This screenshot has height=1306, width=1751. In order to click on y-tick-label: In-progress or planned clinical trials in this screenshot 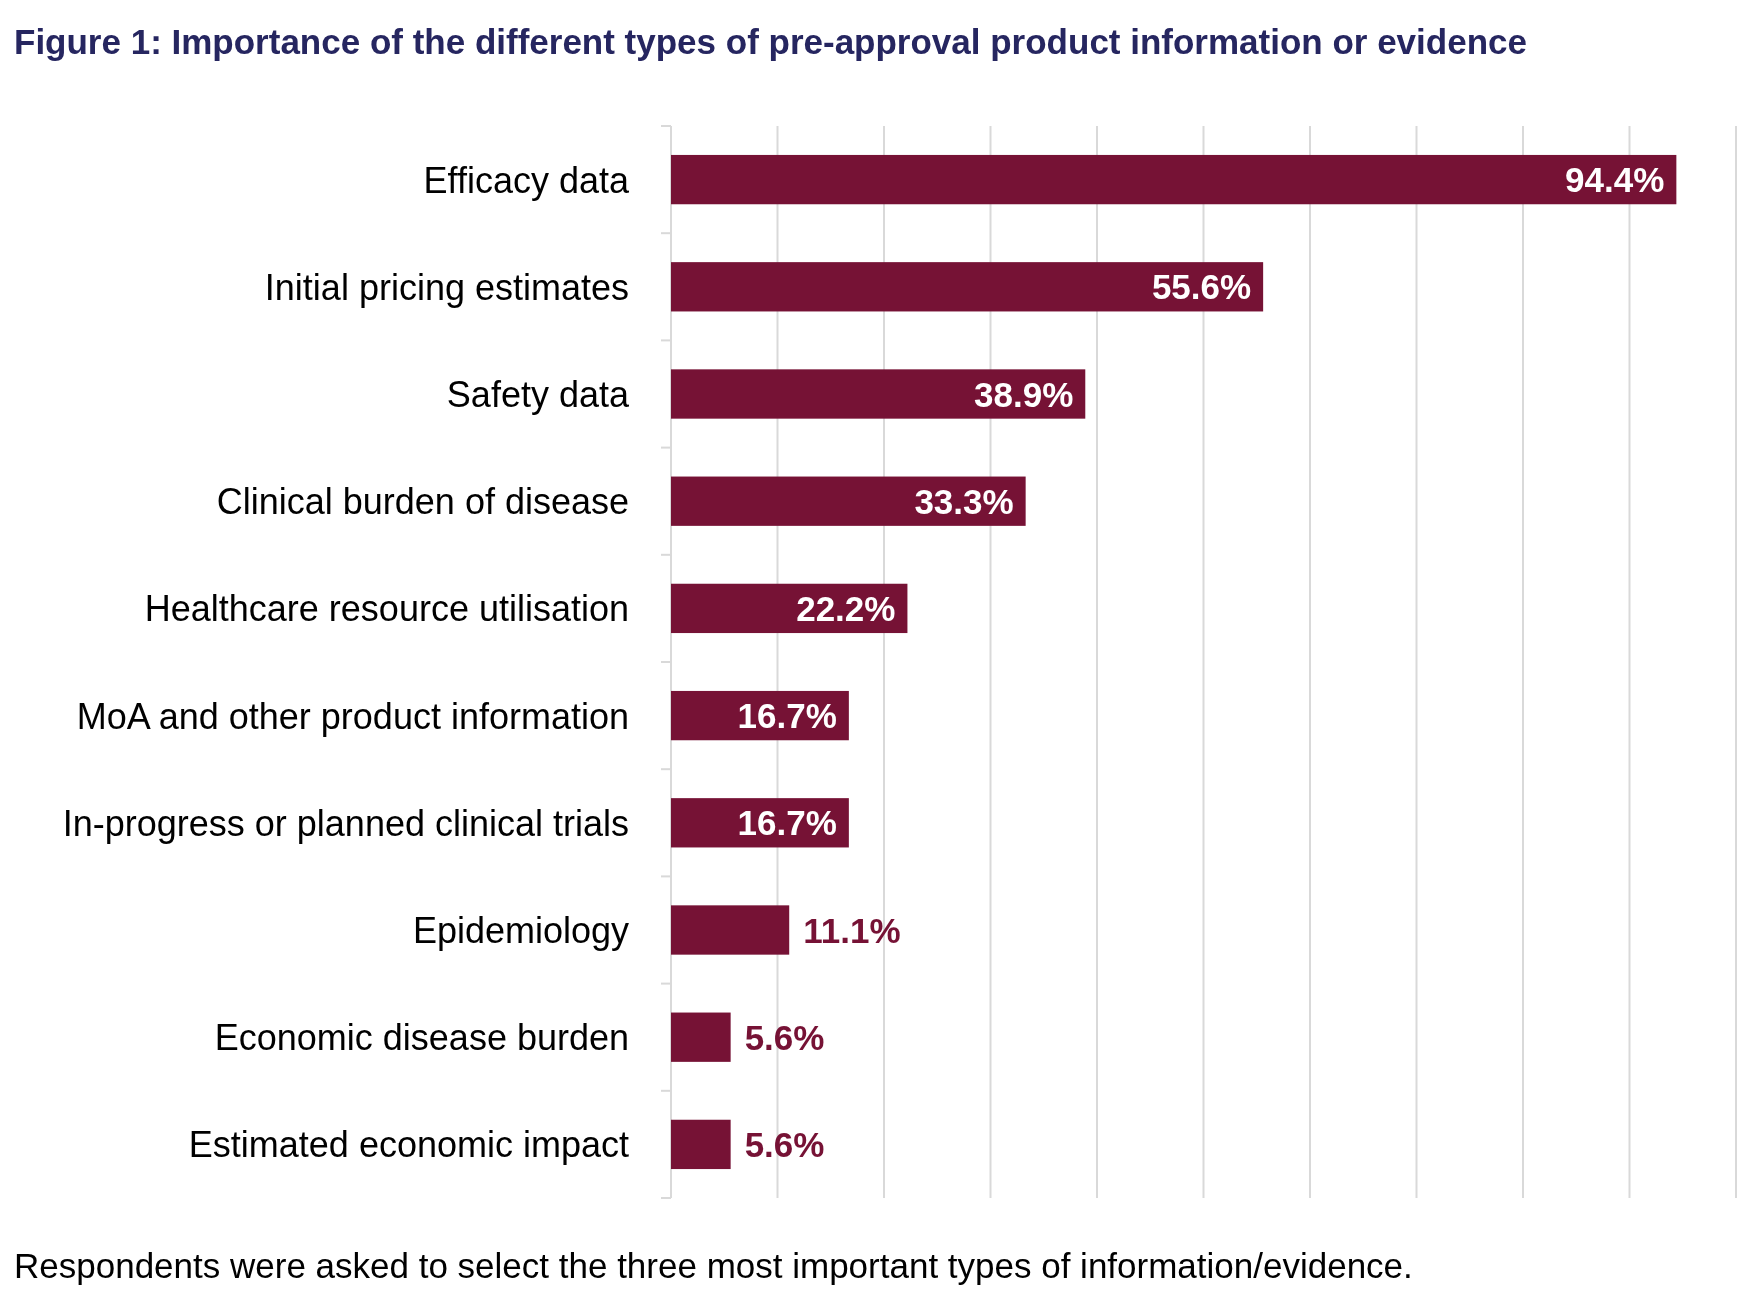, I will do `click(345, 823)`.